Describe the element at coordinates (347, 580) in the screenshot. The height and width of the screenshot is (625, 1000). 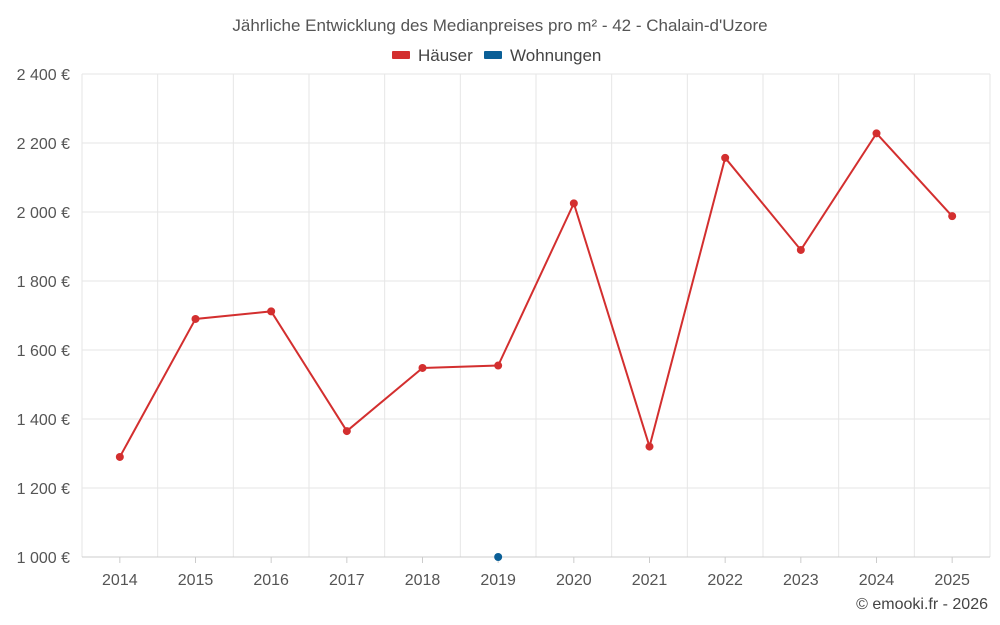
I see `x-tick-label: 2017` at that location.